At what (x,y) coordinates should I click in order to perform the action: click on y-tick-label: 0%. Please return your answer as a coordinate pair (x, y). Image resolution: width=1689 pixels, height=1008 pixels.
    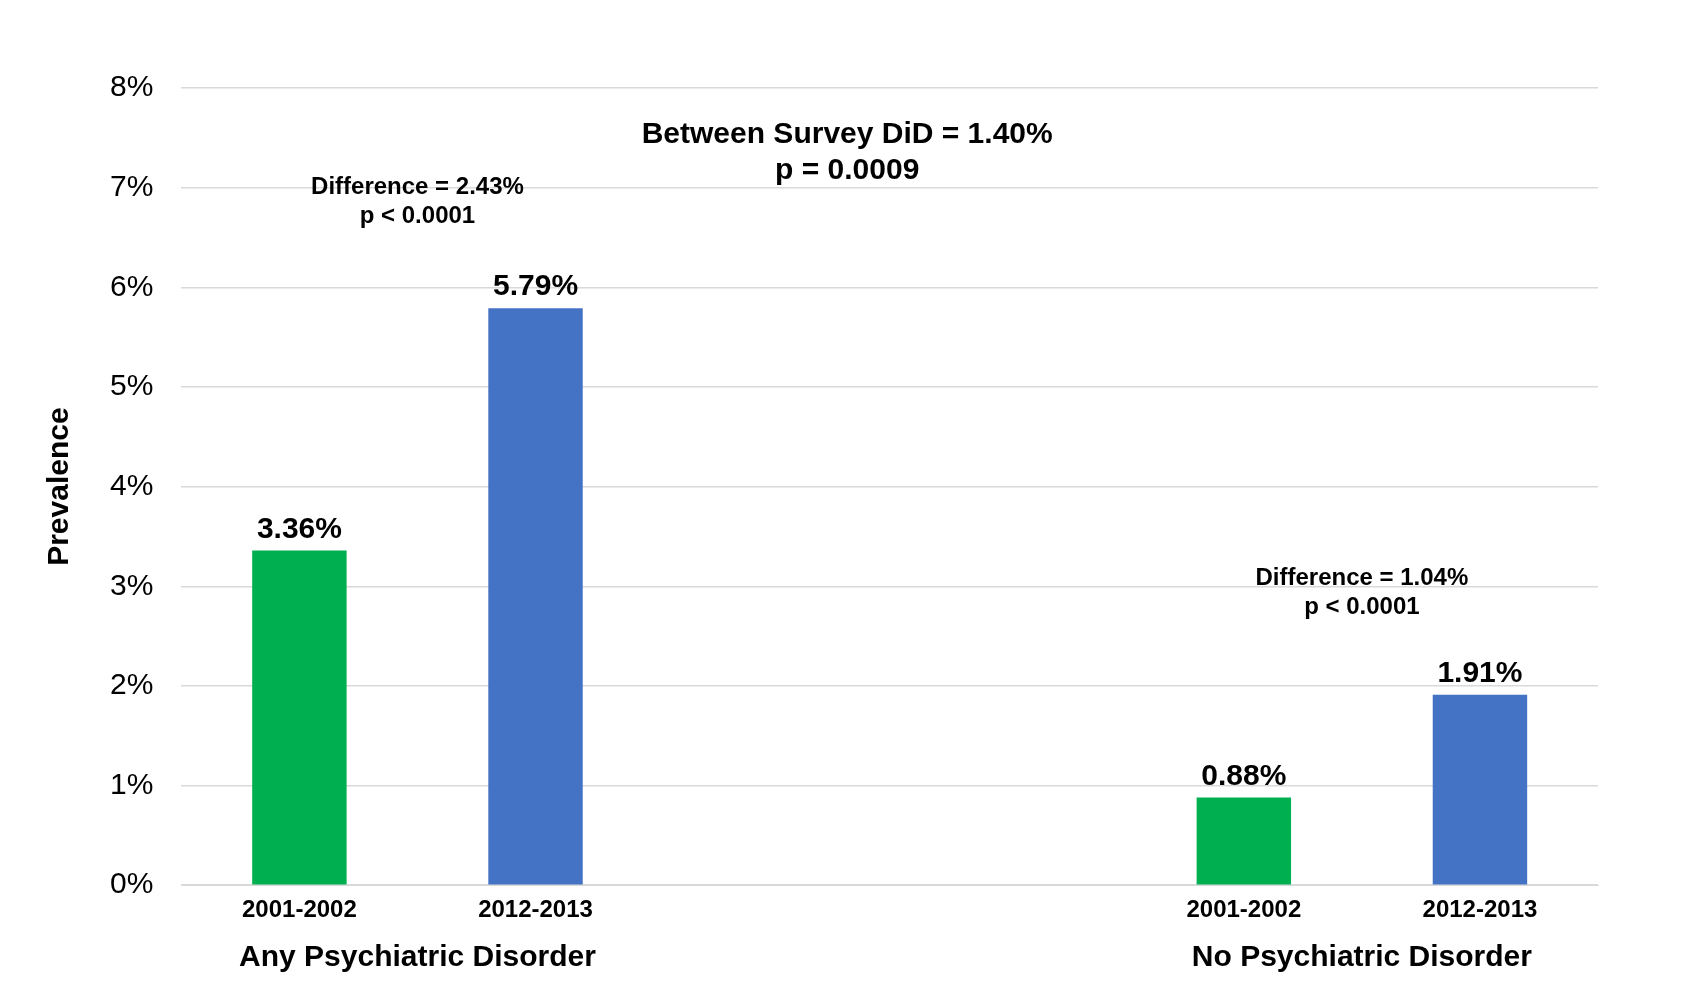
    Looking at the image, I should click on (132, 883).